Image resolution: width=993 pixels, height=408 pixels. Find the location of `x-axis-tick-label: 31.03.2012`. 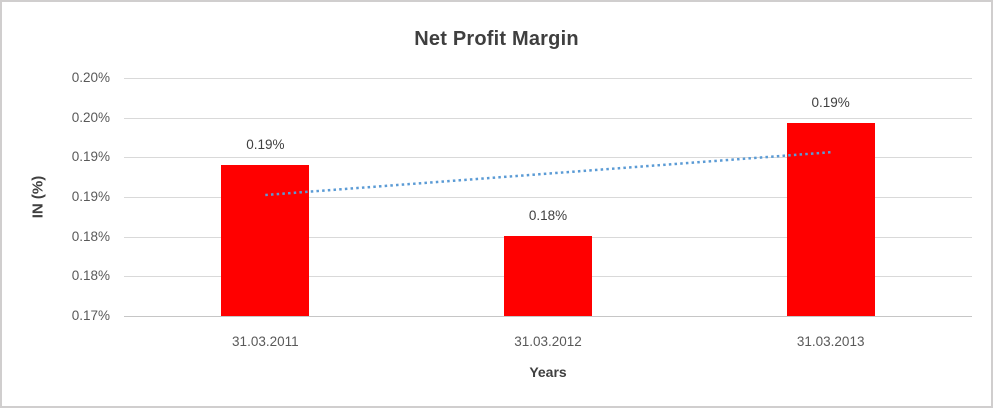

x-axis-tick-label: 31.03.2012 is located at coordinates (548, 341).